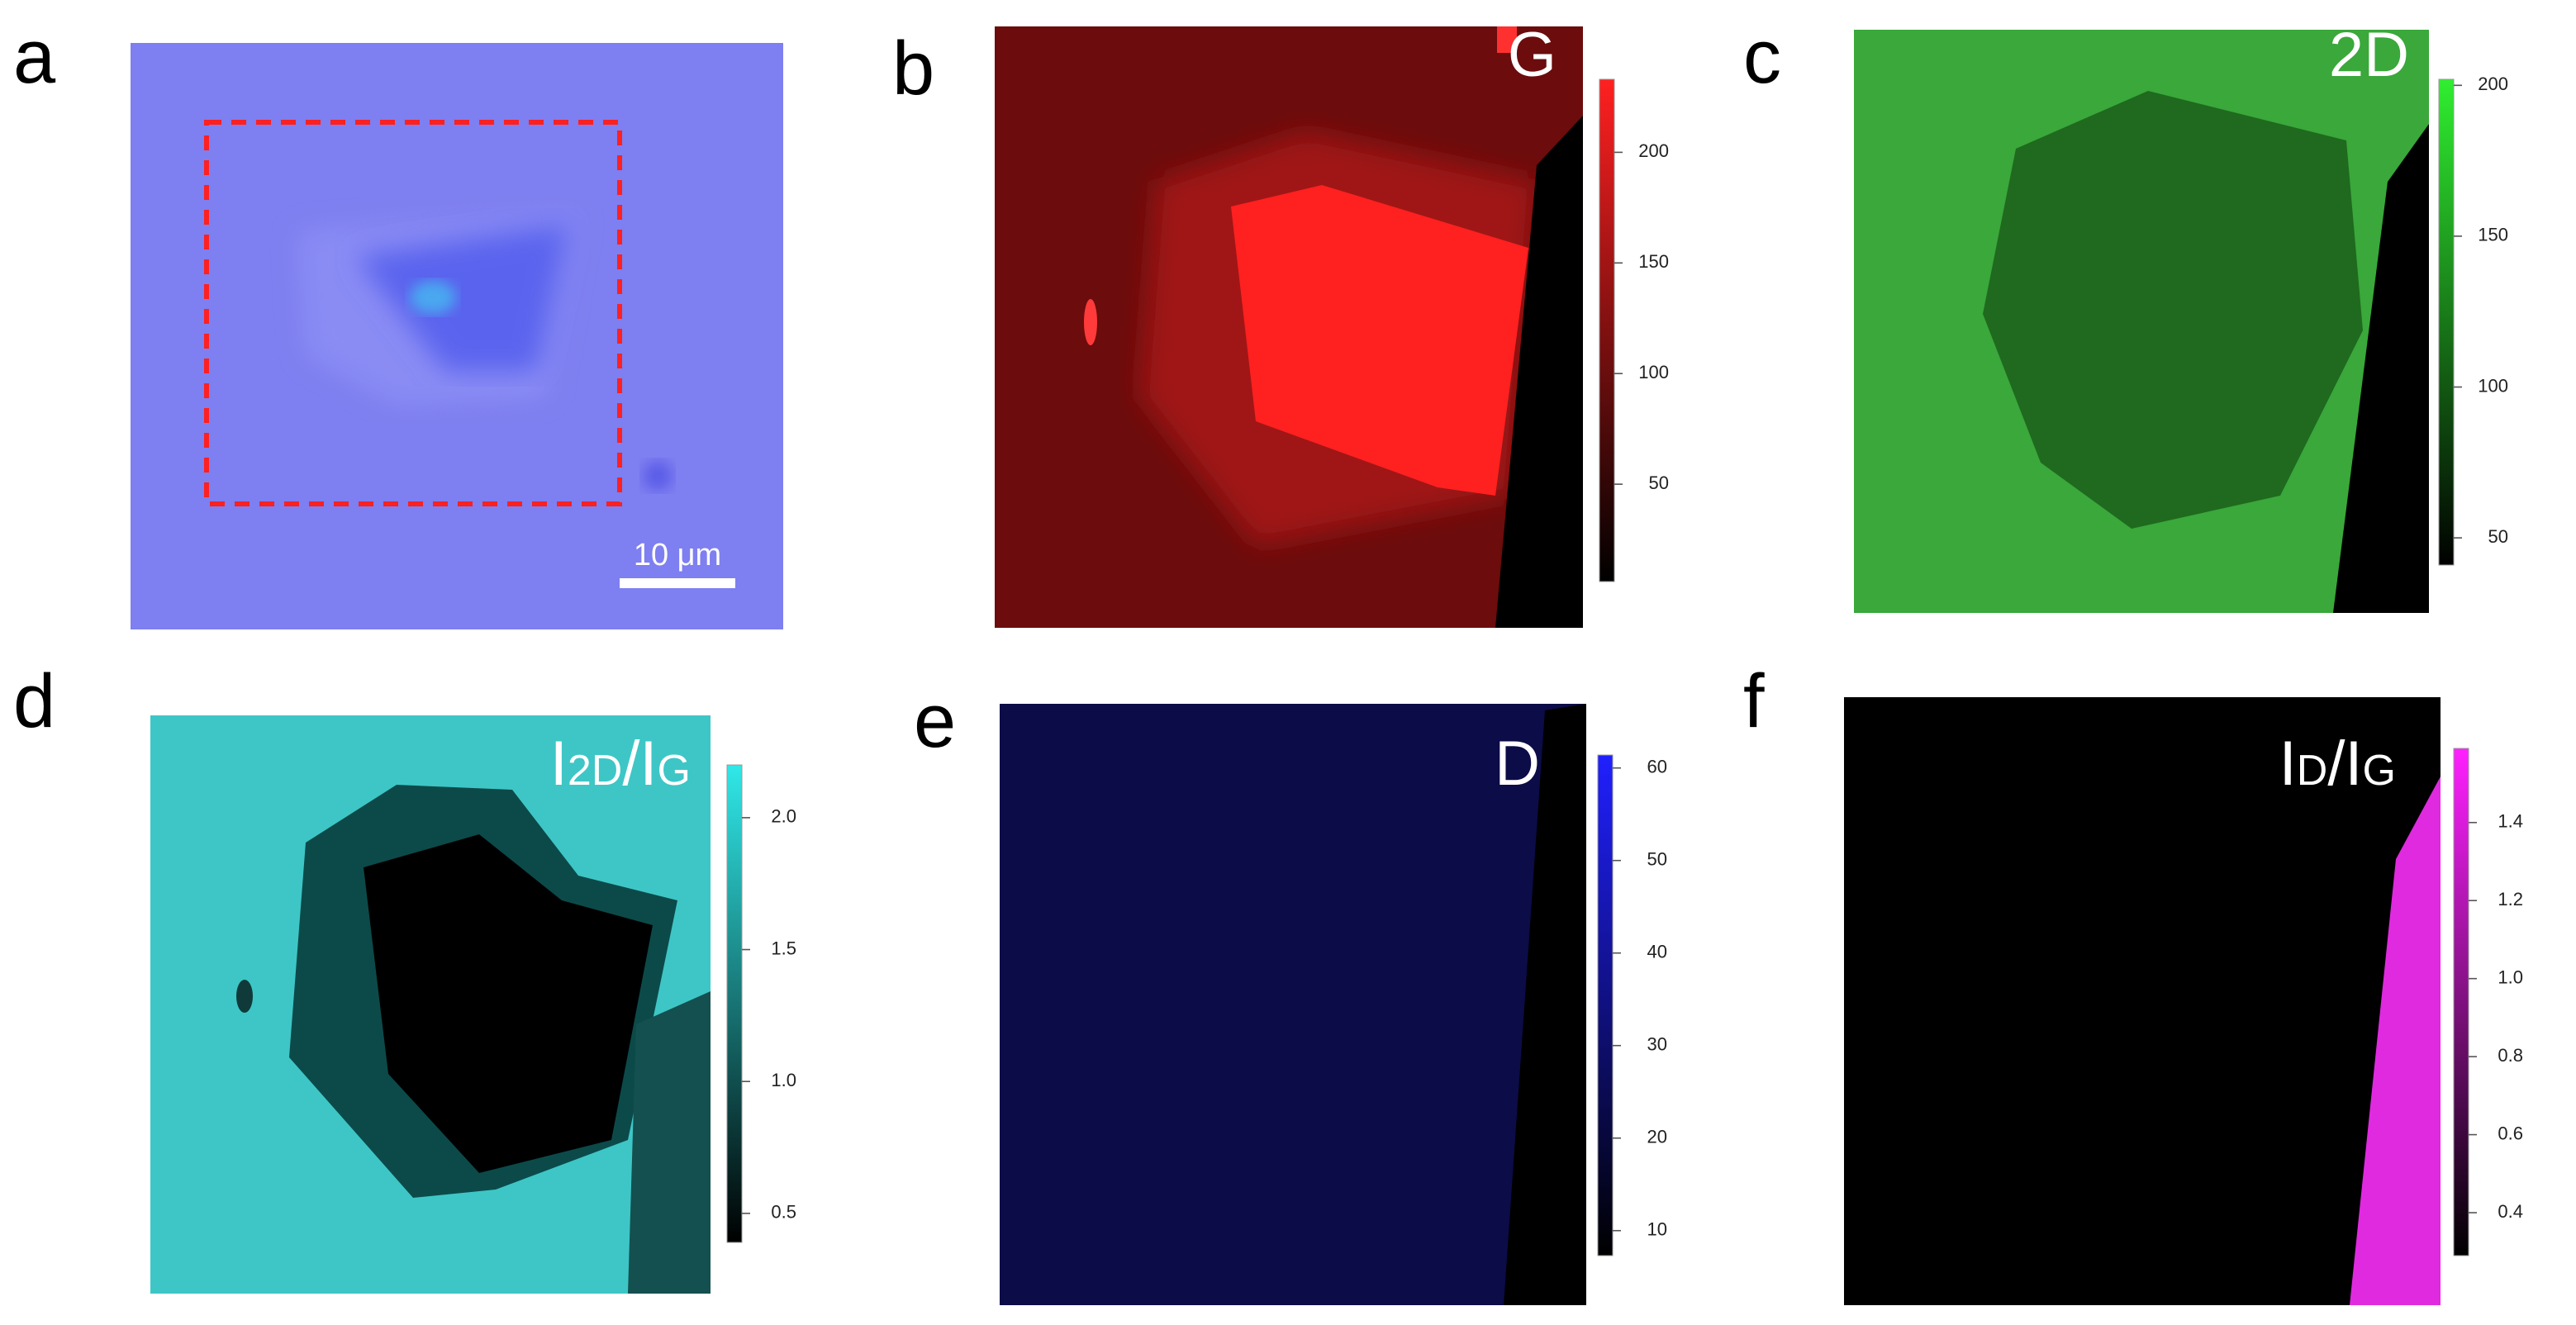  What do you see at coordinates (1657, 1137) in the screenshot?
I see `colorbar-tick-label: 20` at bounding box center [1657, 1137].